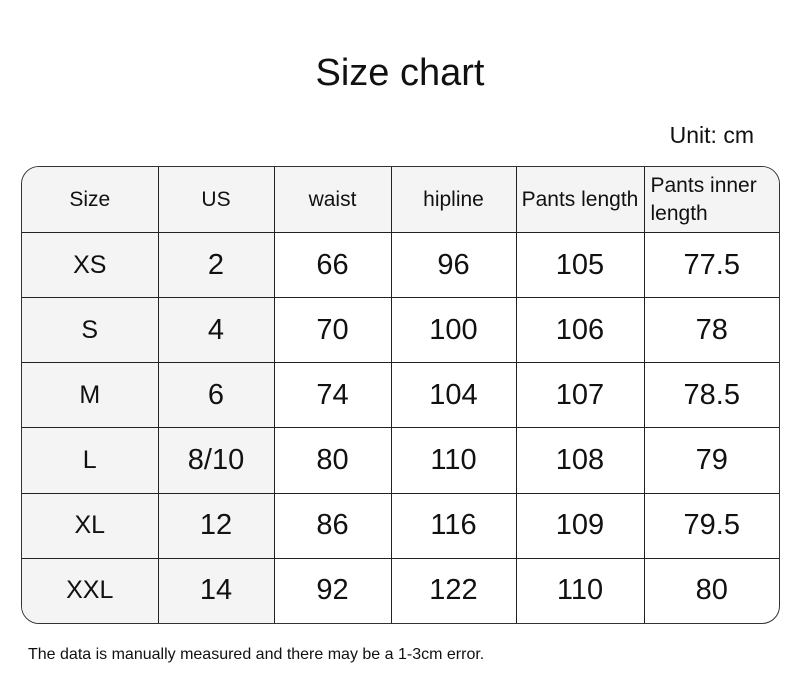  I want to click on size-cell: XXL, so click(90, 590).